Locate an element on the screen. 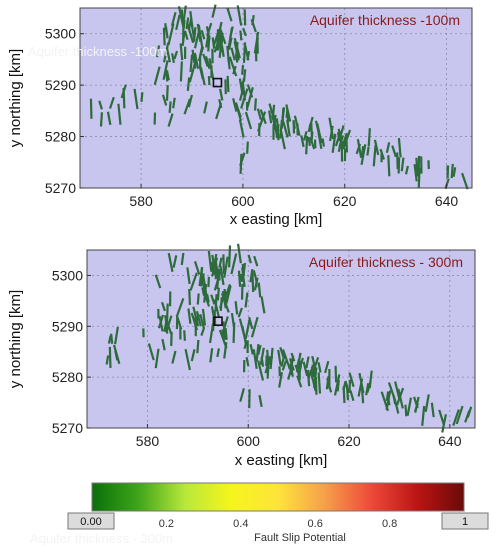 This screenshot has width=496, height=555. colorbar-gradient is located at coordinates (278, 497).